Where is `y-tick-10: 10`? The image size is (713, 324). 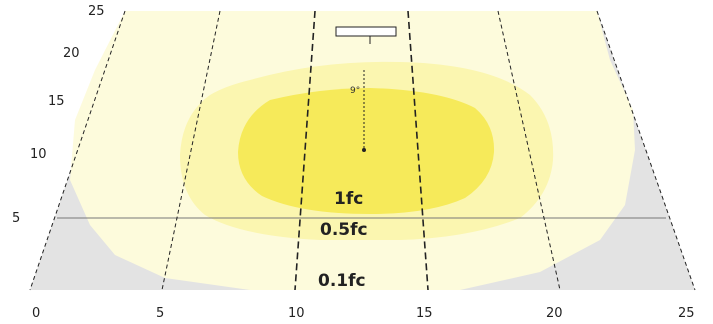 y-tick-10: 10 is located at coordinates (38, 154).